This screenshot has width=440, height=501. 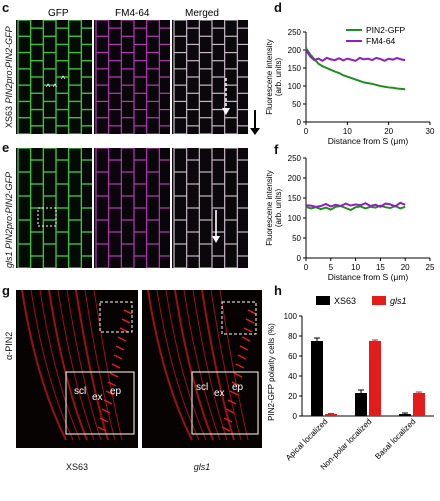 I want to click on micrograph-g-gls1: scl ex ep, so click(x=202, y=369).